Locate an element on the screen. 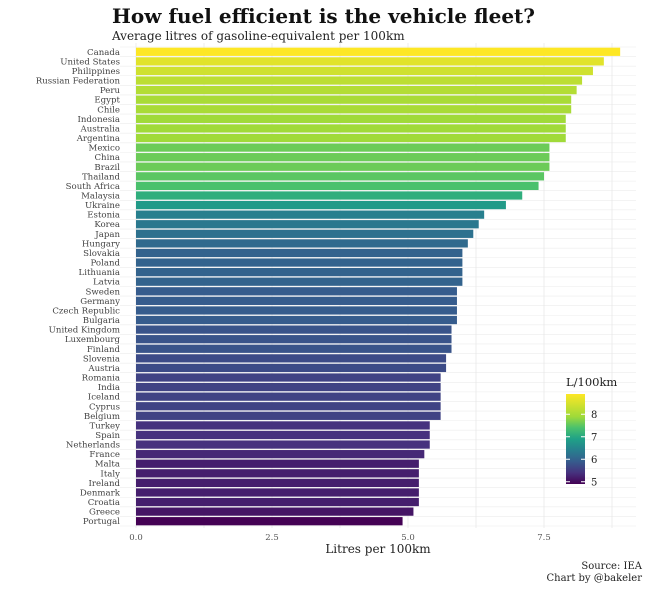  legend-ticks: 5 6 7 8 is located at coordinates (581, 449).